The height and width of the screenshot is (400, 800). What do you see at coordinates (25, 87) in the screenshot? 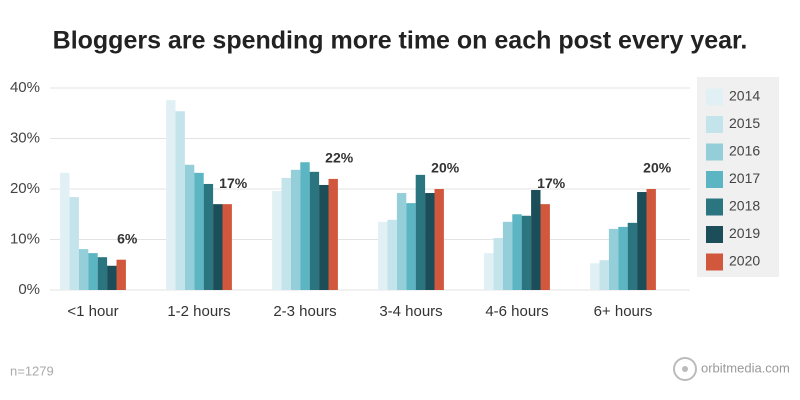
I see `y-tick-label: 40%` at bounding box center [25, 87].